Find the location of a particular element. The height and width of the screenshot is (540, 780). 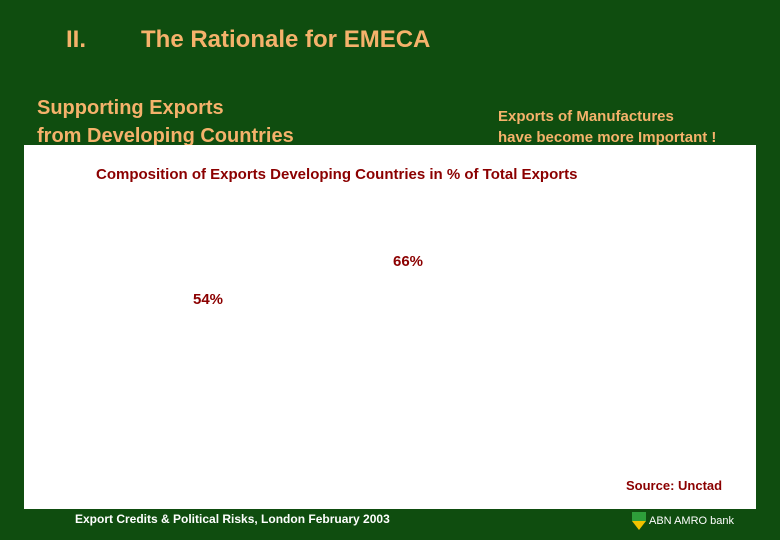

slide-title: II. The Rationale for EMECA is located at coordinates (390, 41).